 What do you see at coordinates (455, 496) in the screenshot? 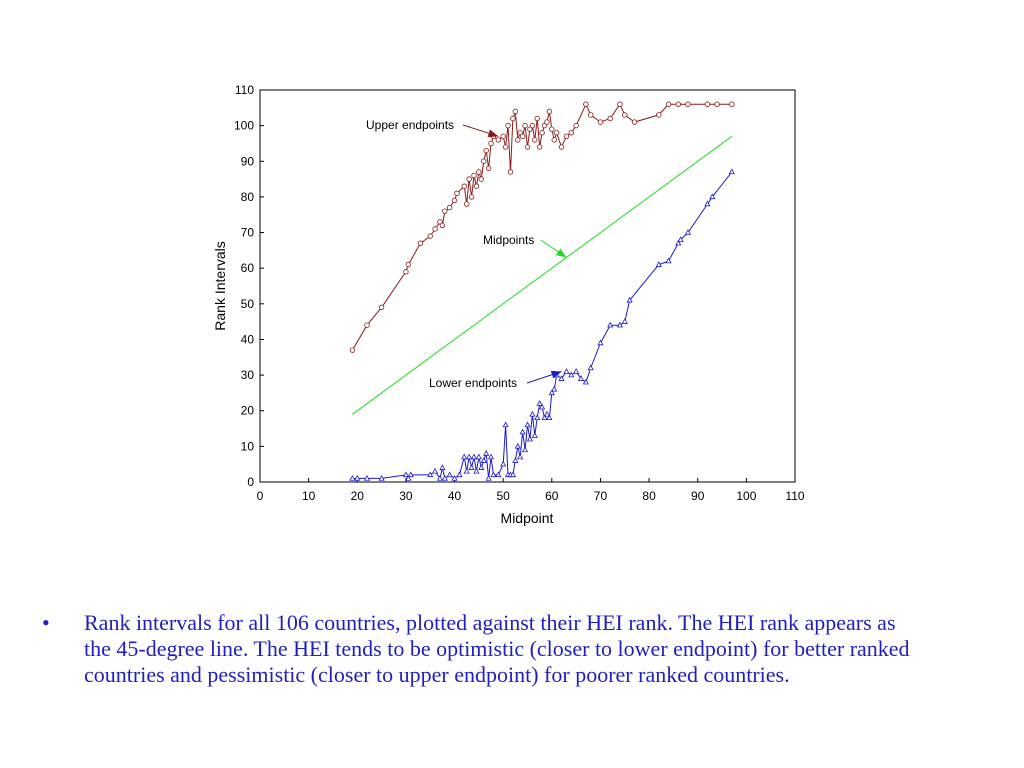
I see `x-tick-label: 40` at bounding box center [455, 496].